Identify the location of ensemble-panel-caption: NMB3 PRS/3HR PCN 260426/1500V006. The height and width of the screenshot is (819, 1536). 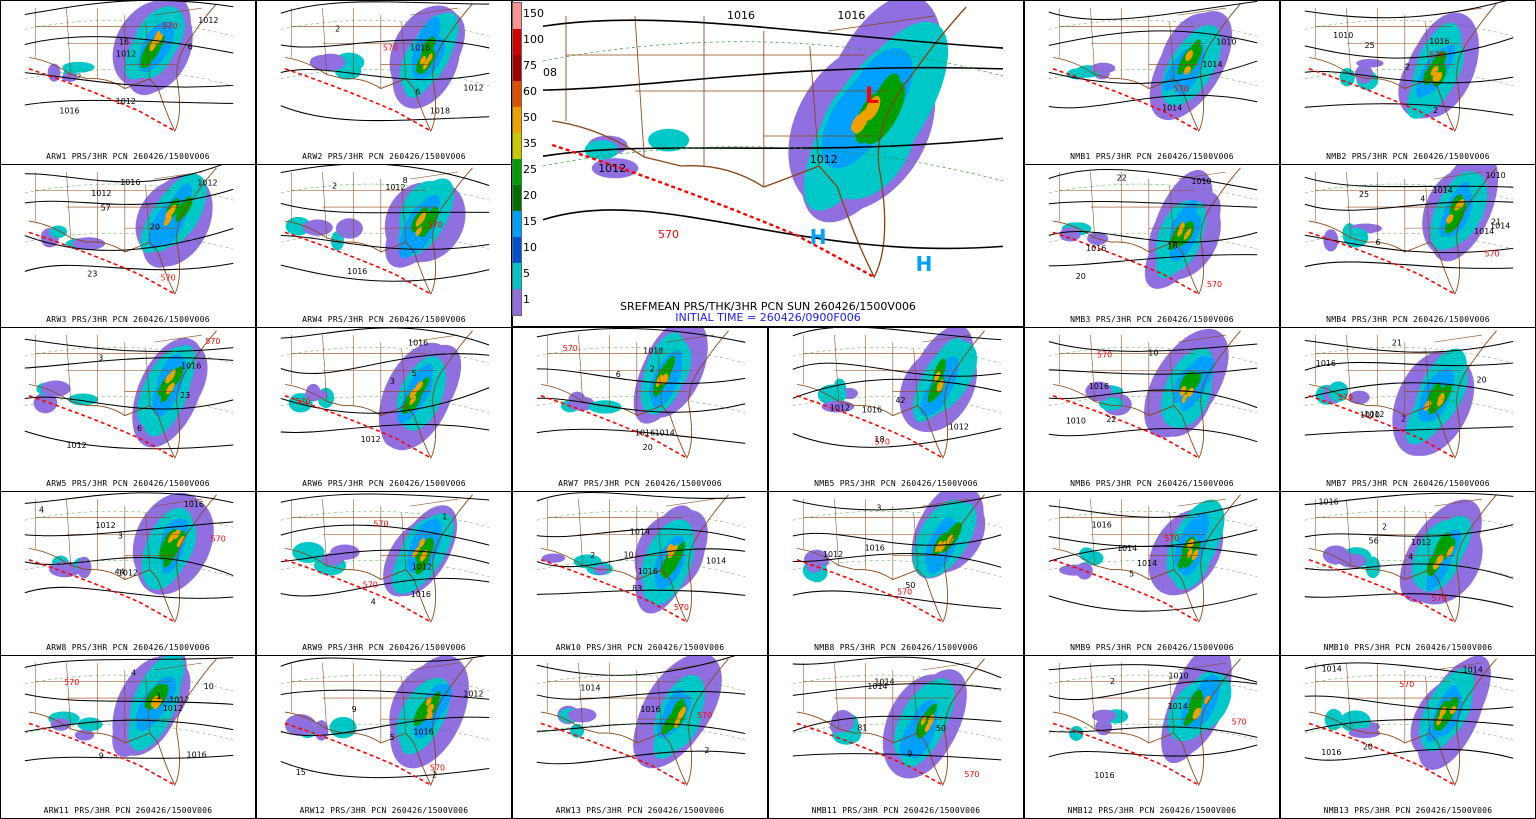
(1152, 319).